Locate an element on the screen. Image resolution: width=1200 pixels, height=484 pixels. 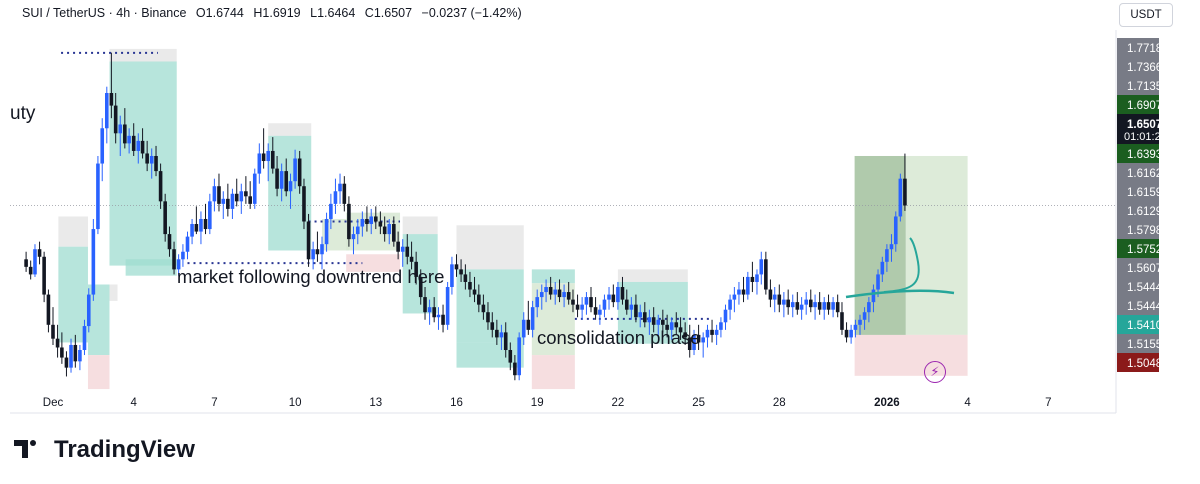
price-label: 1.7366 is located at coordinates (1144, 68).